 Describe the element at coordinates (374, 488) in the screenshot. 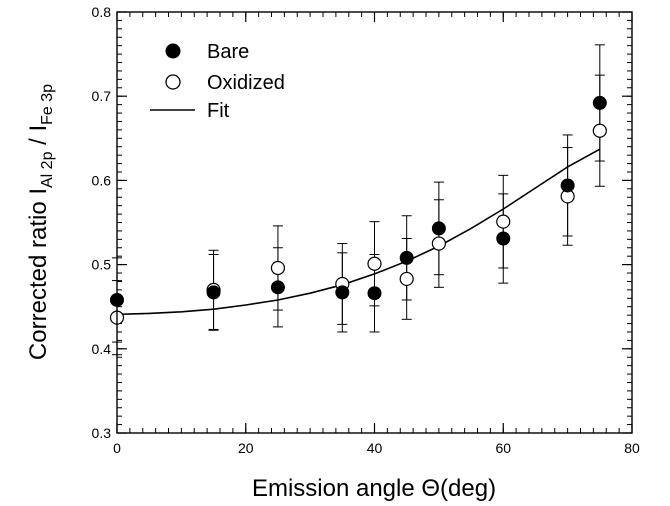

I see `x-axis-title: Emission angle Θ(deg)` at that location.